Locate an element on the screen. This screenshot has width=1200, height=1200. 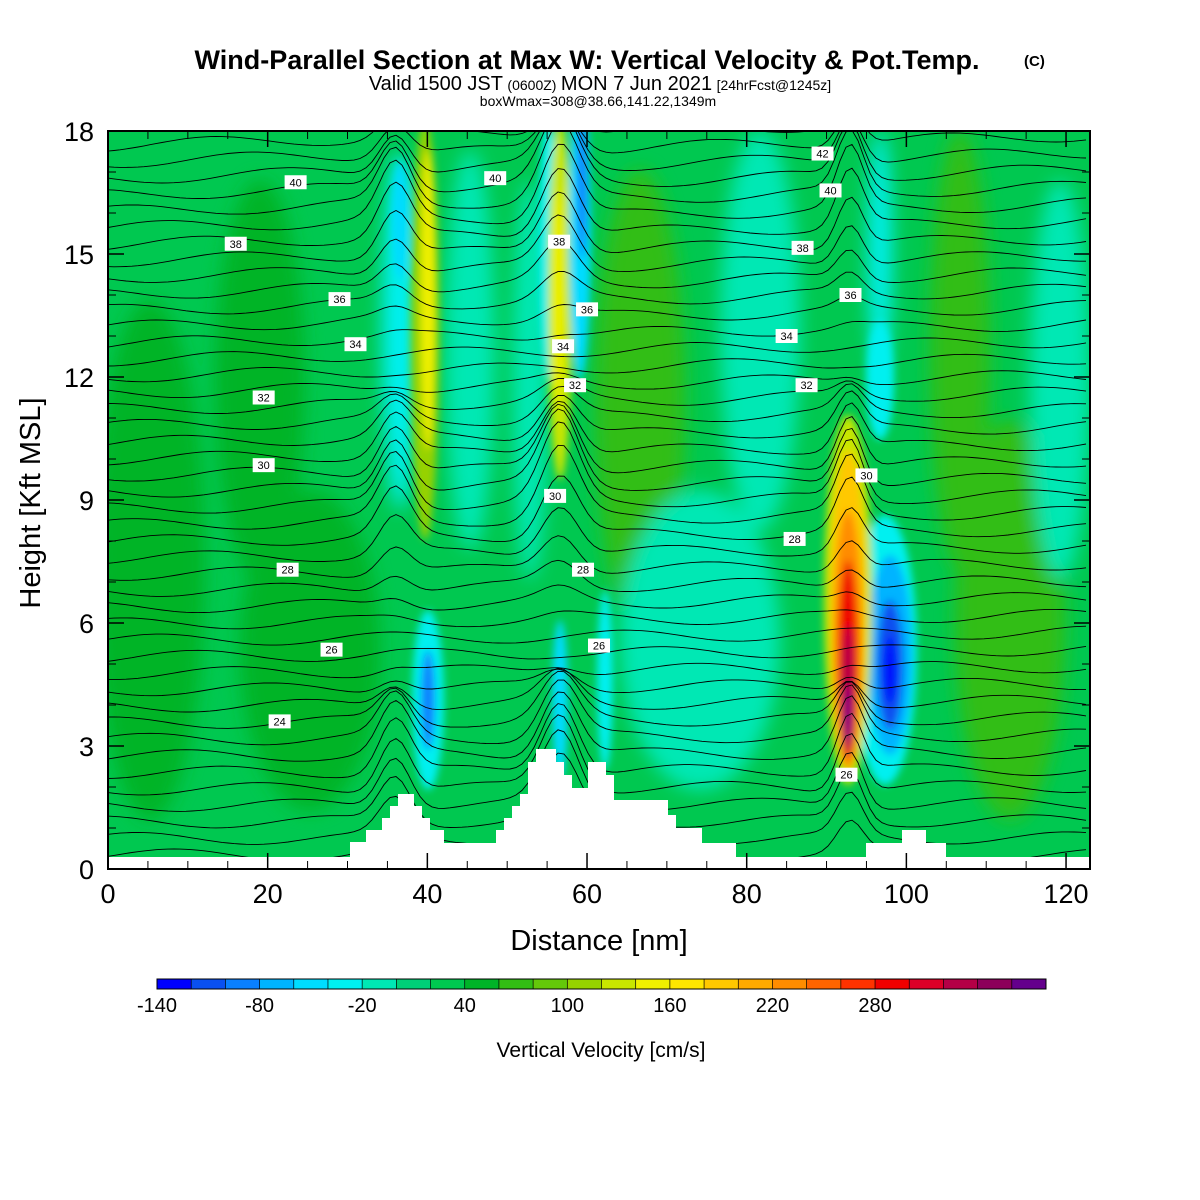
colorbar-tick-label: 280 is located at coordinates (874, 1006).